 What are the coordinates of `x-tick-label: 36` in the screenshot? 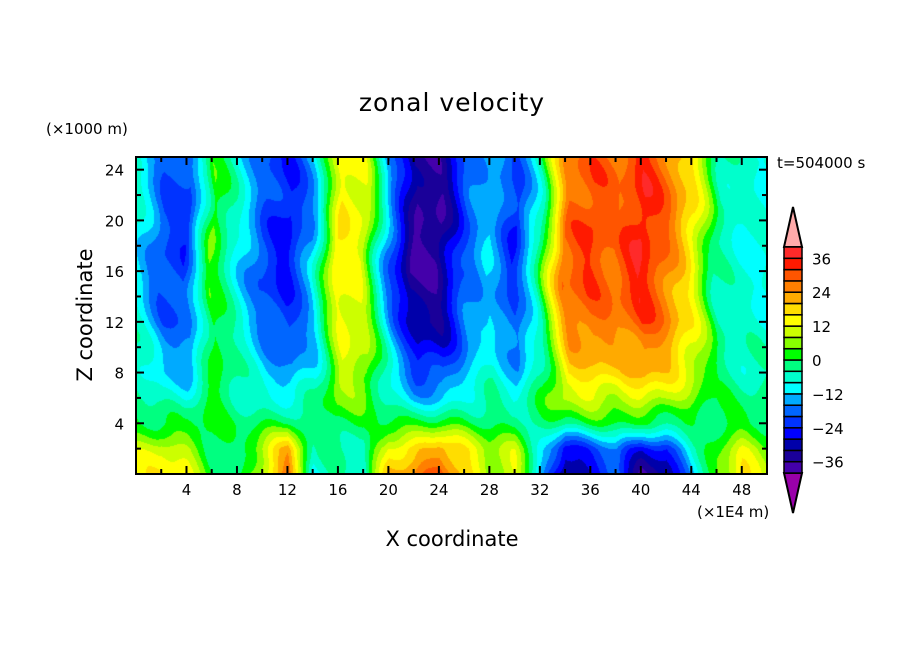 It's located at (590, 490).